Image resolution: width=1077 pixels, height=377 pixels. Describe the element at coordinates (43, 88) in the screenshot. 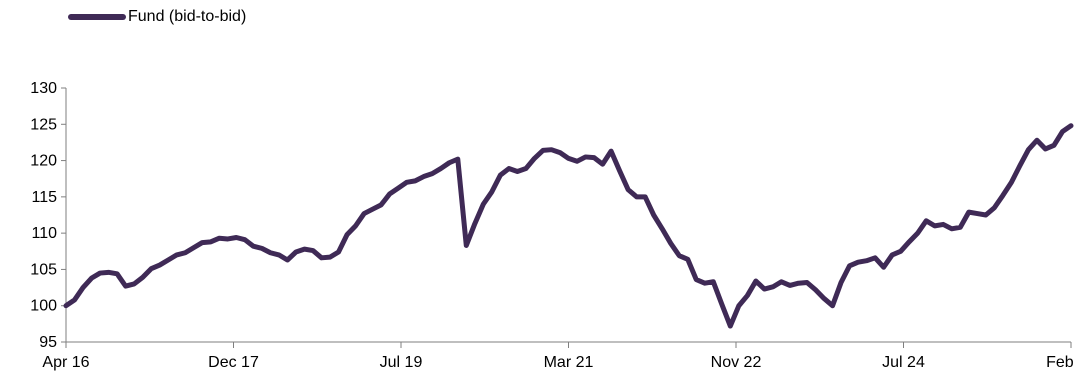

I see `y-tick-label: 130` at that location.